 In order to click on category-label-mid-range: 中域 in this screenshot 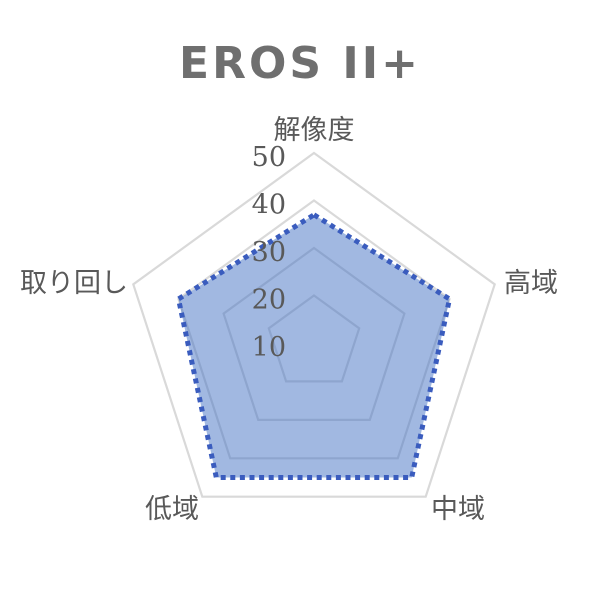, I will do `click(458, 509)`.